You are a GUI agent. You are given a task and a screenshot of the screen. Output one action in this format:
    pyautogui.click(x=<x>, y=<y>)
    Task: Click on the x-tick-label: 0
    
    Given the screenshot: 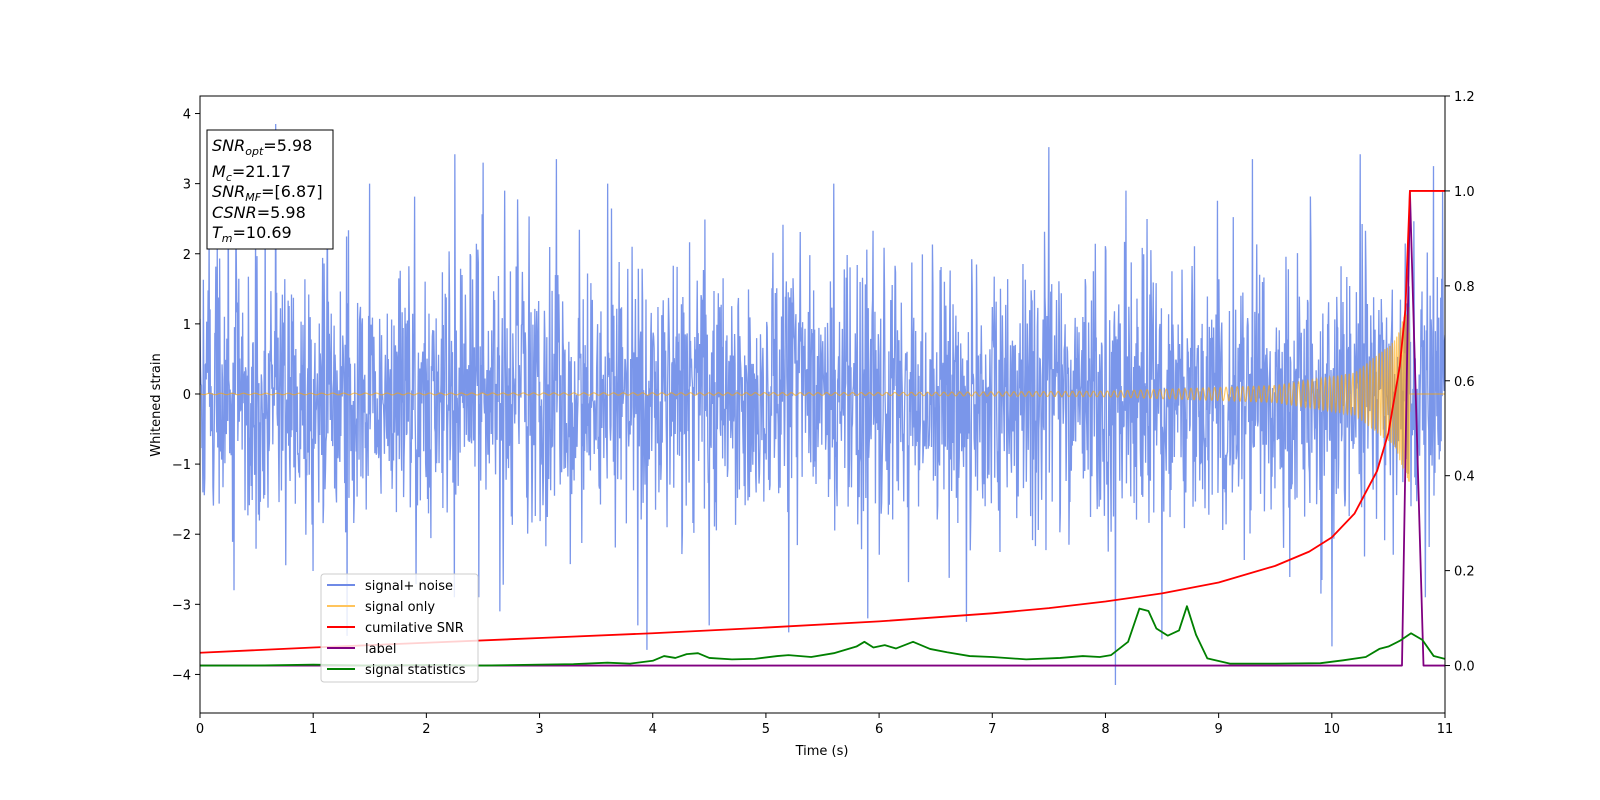 What is the action you would take?
    pyautogui.click(x=200, y=729)
    